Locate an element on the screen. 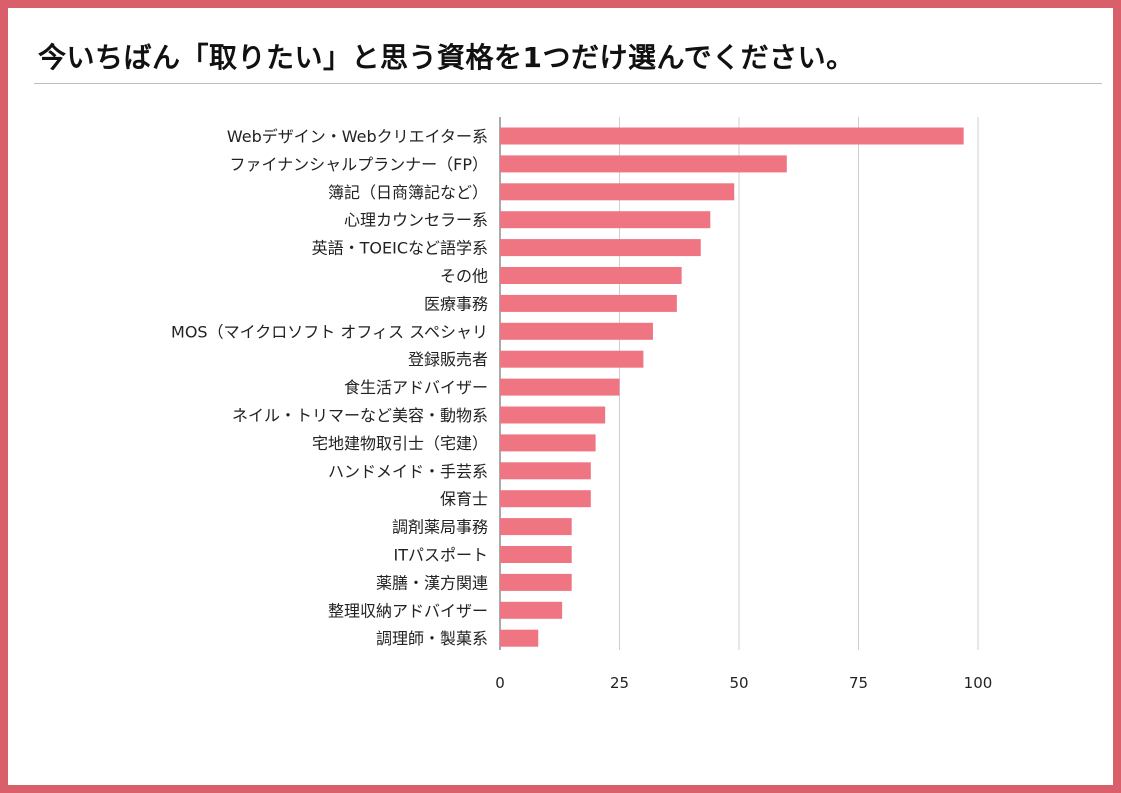 The width and height of the screenshot is (1121, 793). x-tick-label: 100 is located at coordinates (978, 683).